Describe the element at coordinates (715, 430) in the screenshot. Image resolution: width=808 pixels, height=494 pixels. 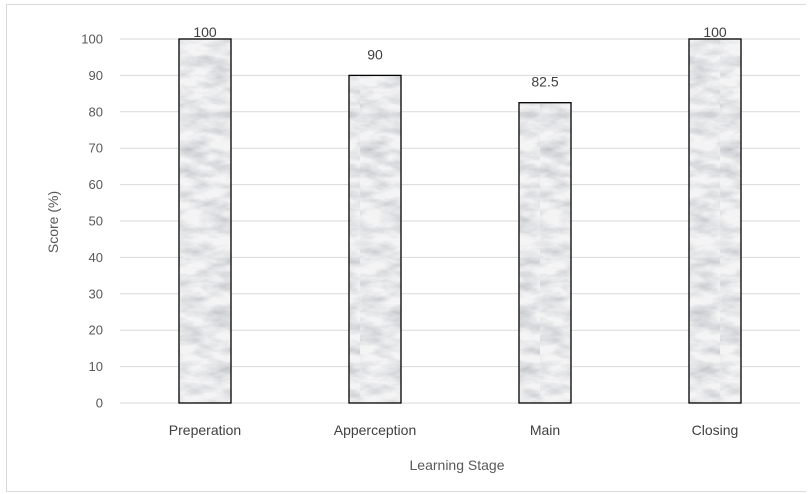
I see `category-label-closing: Closing` at that location.